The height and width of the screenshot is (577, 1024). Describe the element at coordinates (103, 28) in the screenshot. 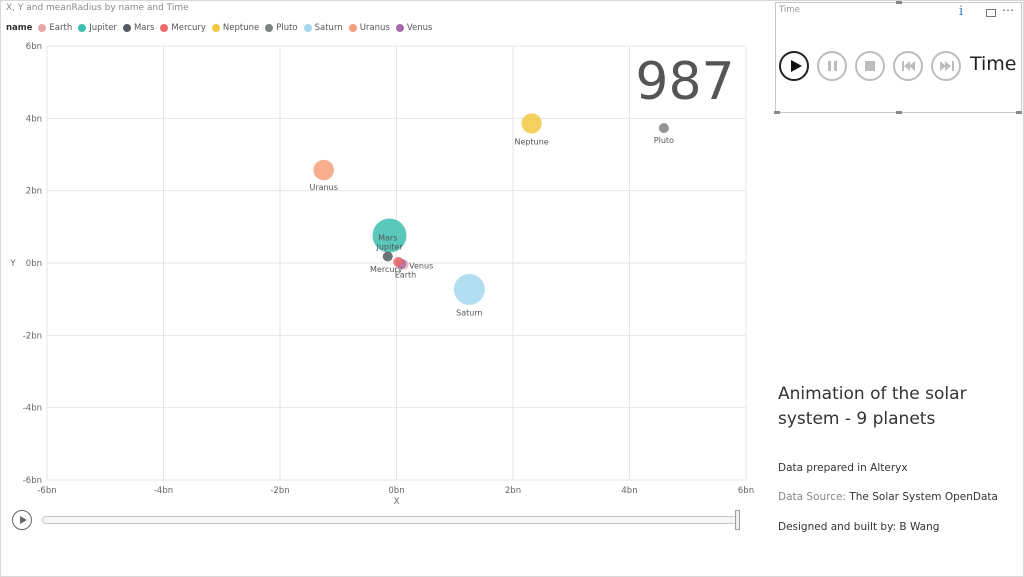

I see `legend-label: Jupiter` at that location.